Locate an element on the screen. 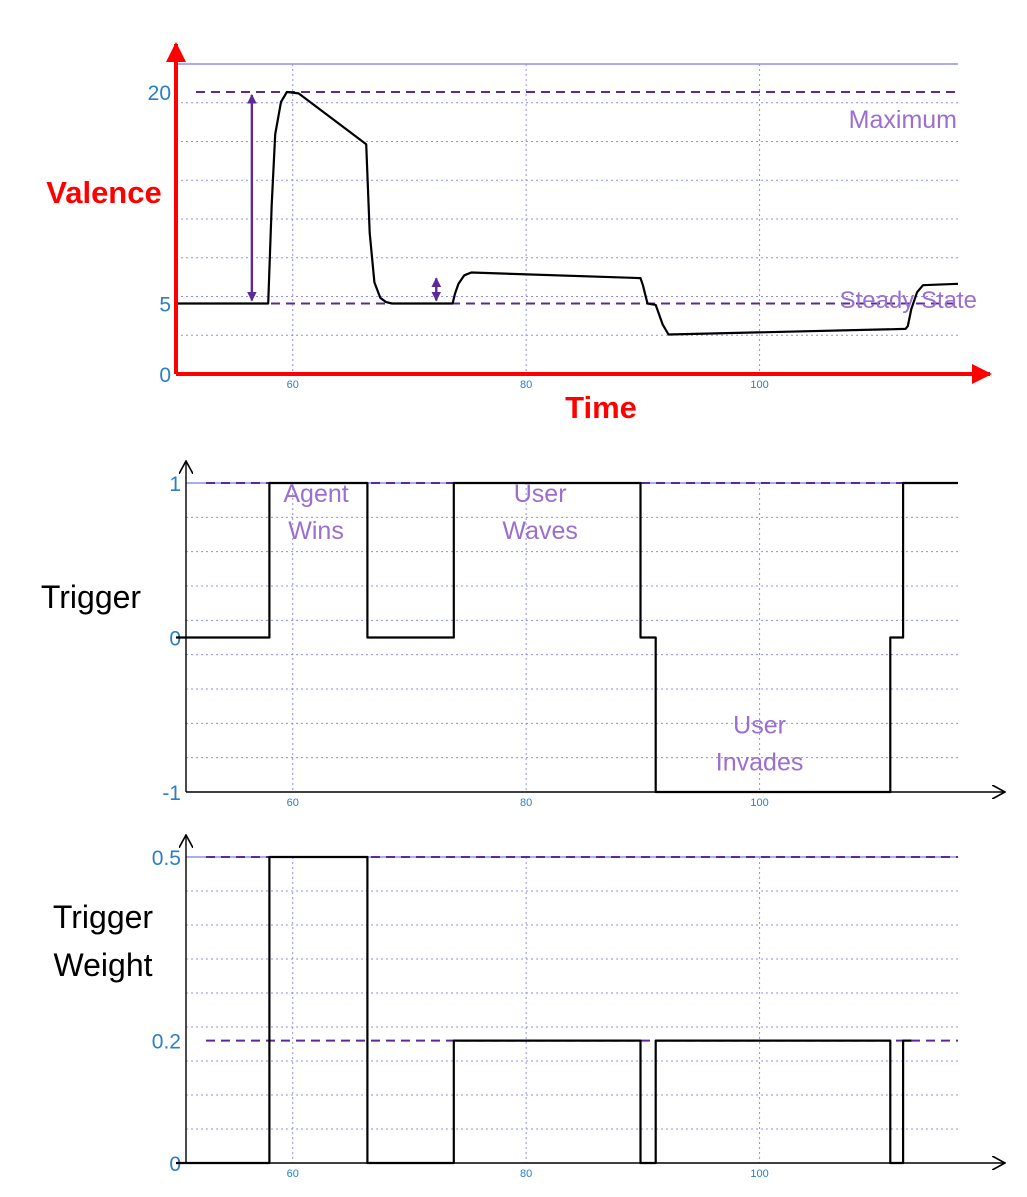 The height and width of the screenshot is (1197, 1027). y-axis-label: Weight is located at coordinates (102, 965).